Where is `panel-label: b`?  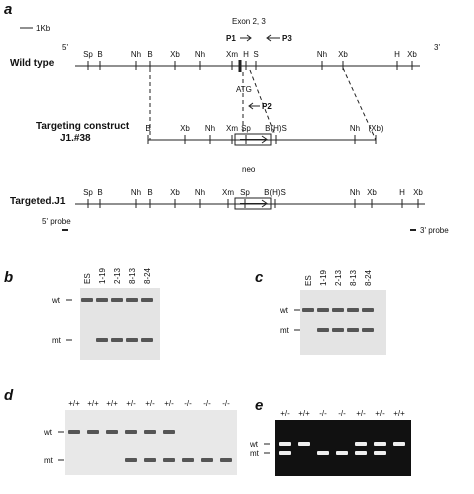 panel-label: b is located at coordinates (8, 277).